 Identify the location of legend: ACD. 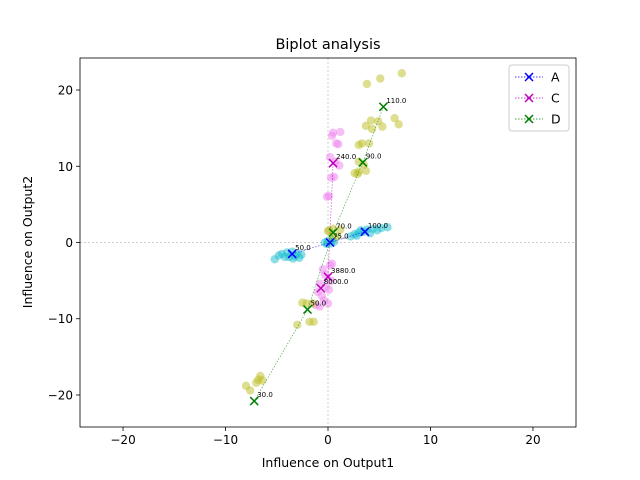
(539, 98).